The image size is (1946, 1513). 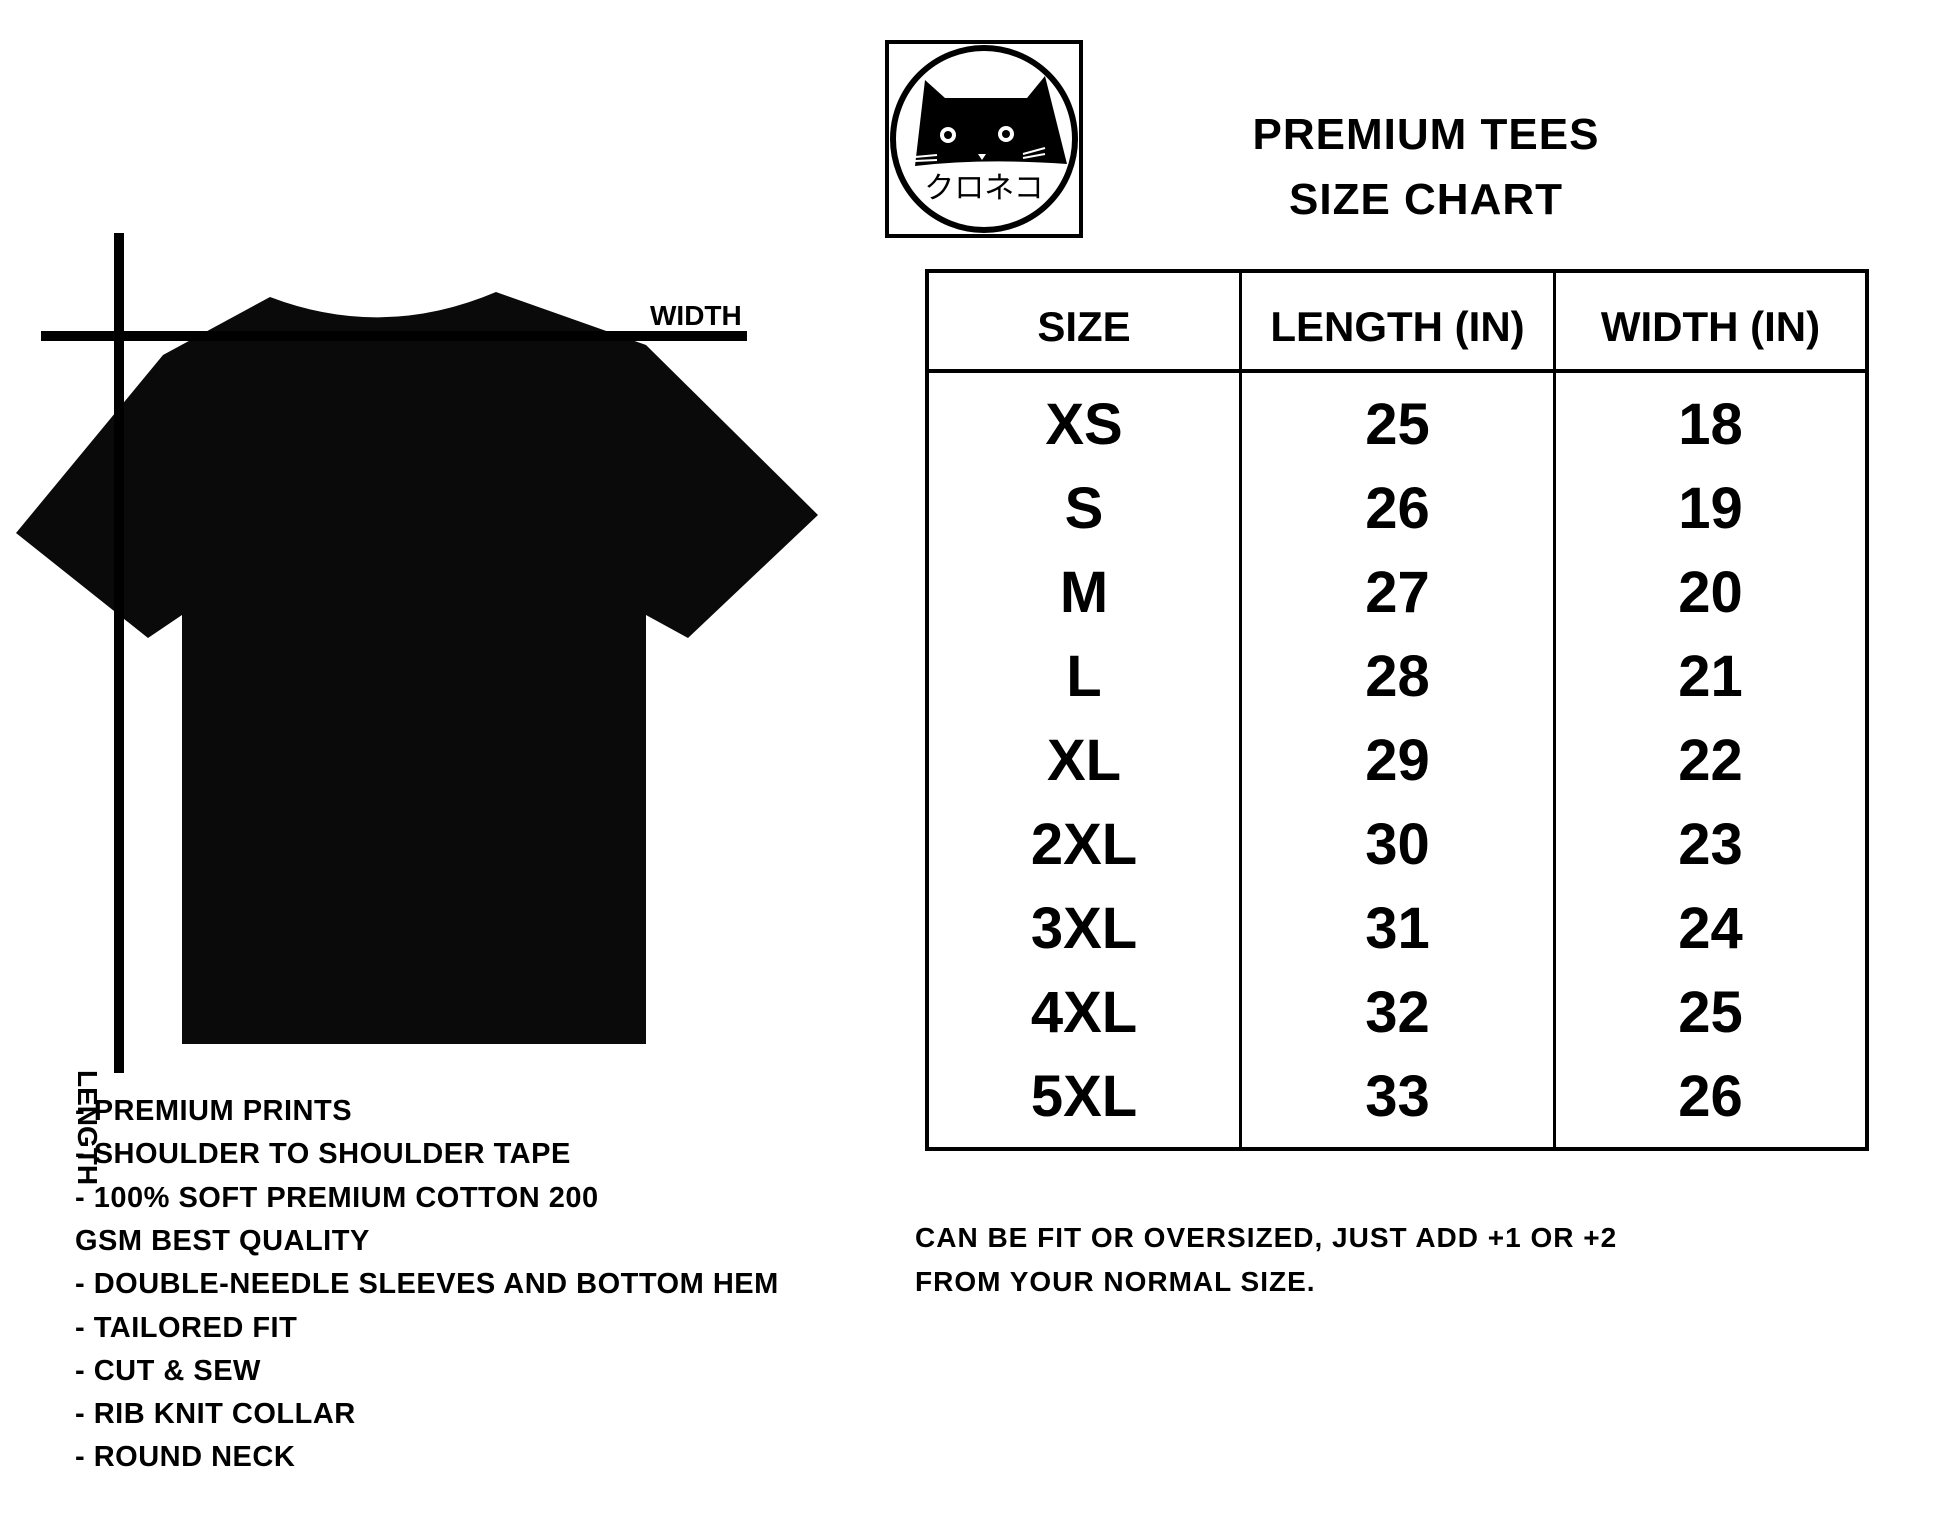 What do you see at coordinates (1084, 424) in the screenshot?
I see `size-cell: XS` at bounding box center [1084, 424].